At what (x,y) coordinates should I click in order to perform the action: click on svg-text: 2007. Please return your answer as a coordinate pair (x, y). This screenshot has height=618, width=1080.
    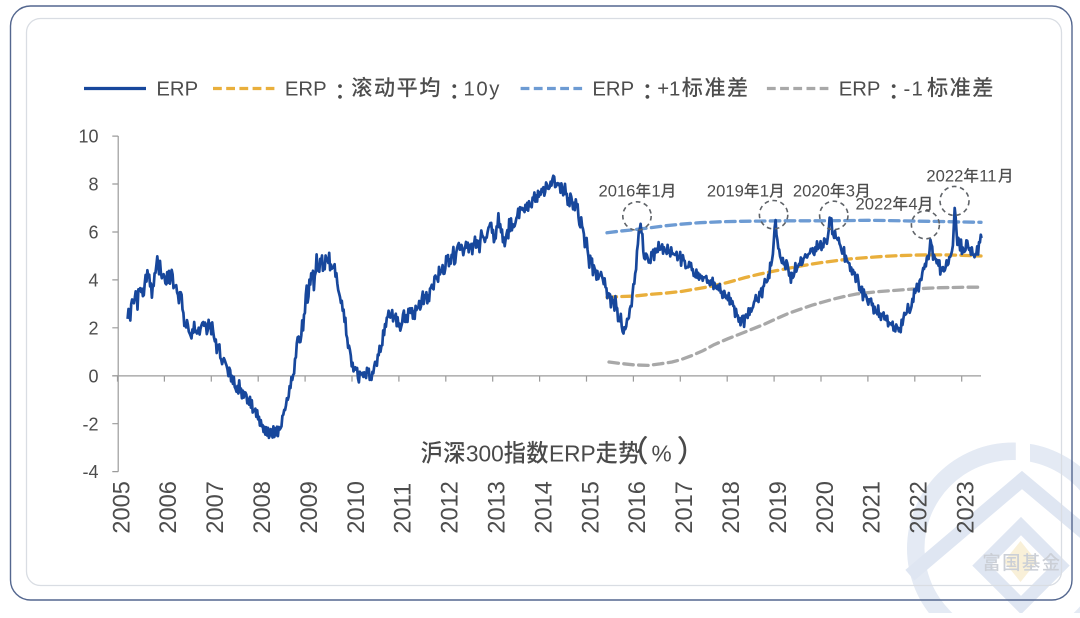
    Looking at the image, I should click on (216, 507).